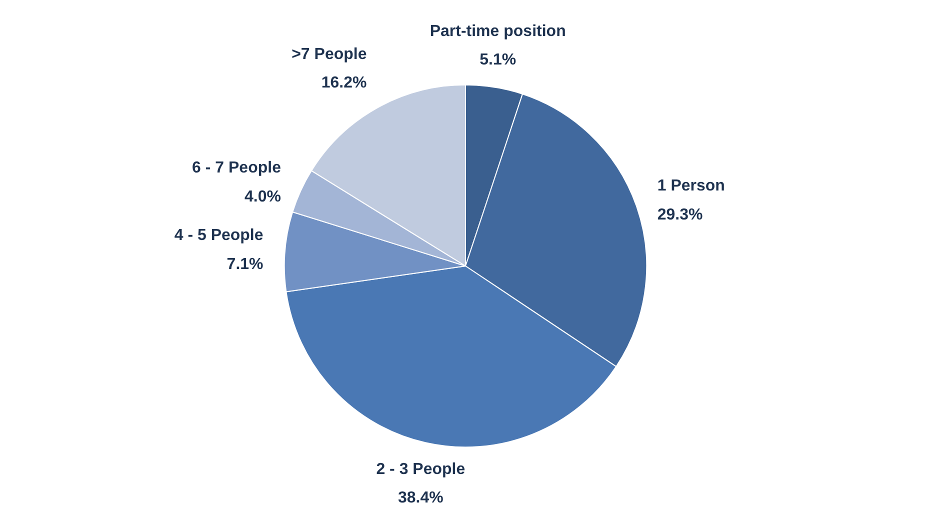 The image size is (930, 531). I want to click on data-label: 38.4%, so click(421, 498).